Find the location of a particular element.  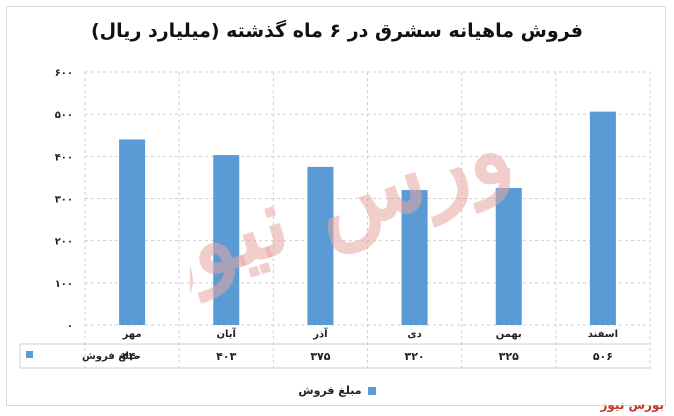

y-tick-label: ۶۰۰ is located at coordinates (64, 73).